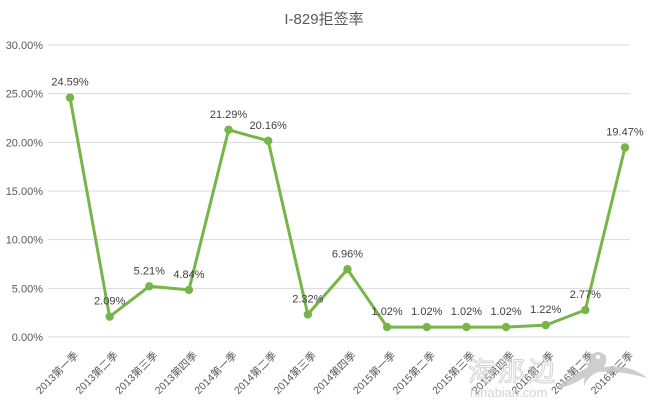 The width and height of the screenshot is (648, 406). What do you see at coordinates (545, 310) in the screenshot?
I see `data-point-label: 1.22%` at bounding box center [545, 310].